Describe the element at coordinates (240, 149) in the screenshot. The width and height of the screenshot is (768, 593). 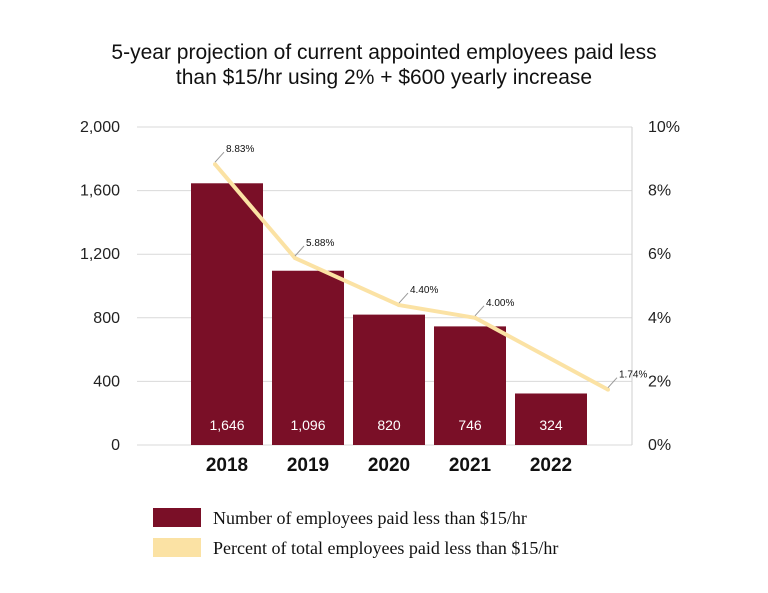
I see `line-value-label: 8.83%` at that location.